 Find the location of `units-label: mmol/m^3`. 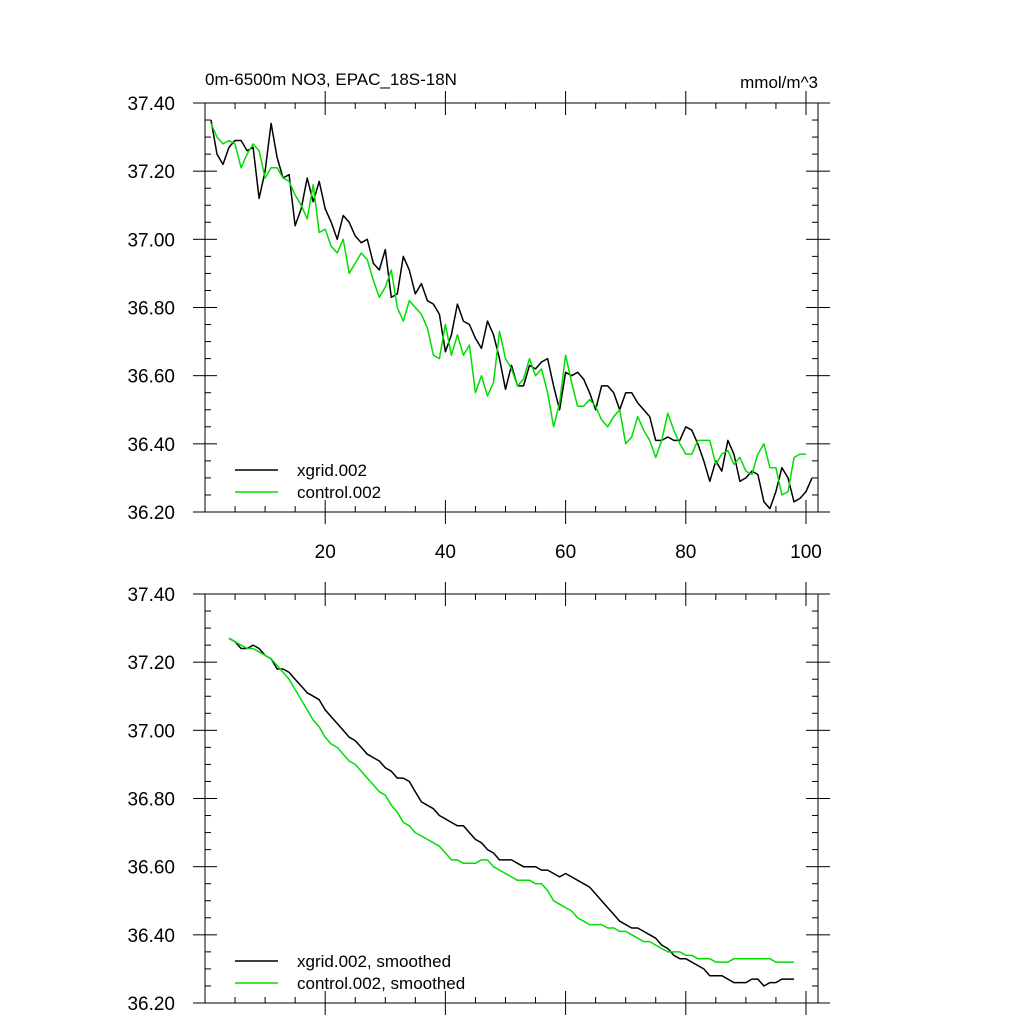

units-label: mmol/m^3 is located at coordinates (779, 82).